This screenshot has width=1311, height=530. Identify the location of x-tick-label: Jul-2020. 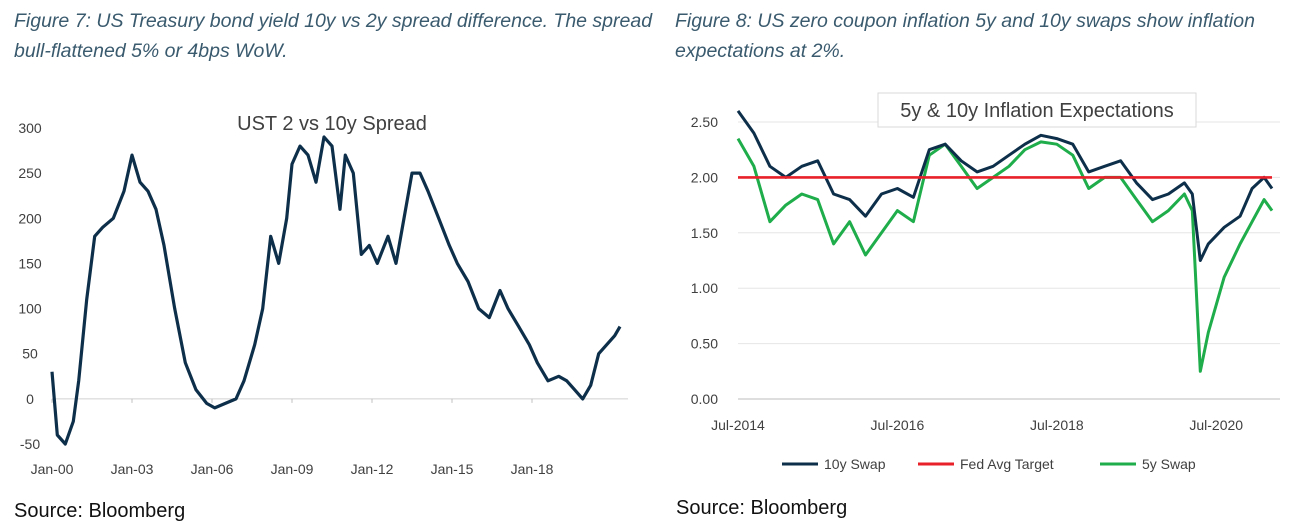
(1216, 425).